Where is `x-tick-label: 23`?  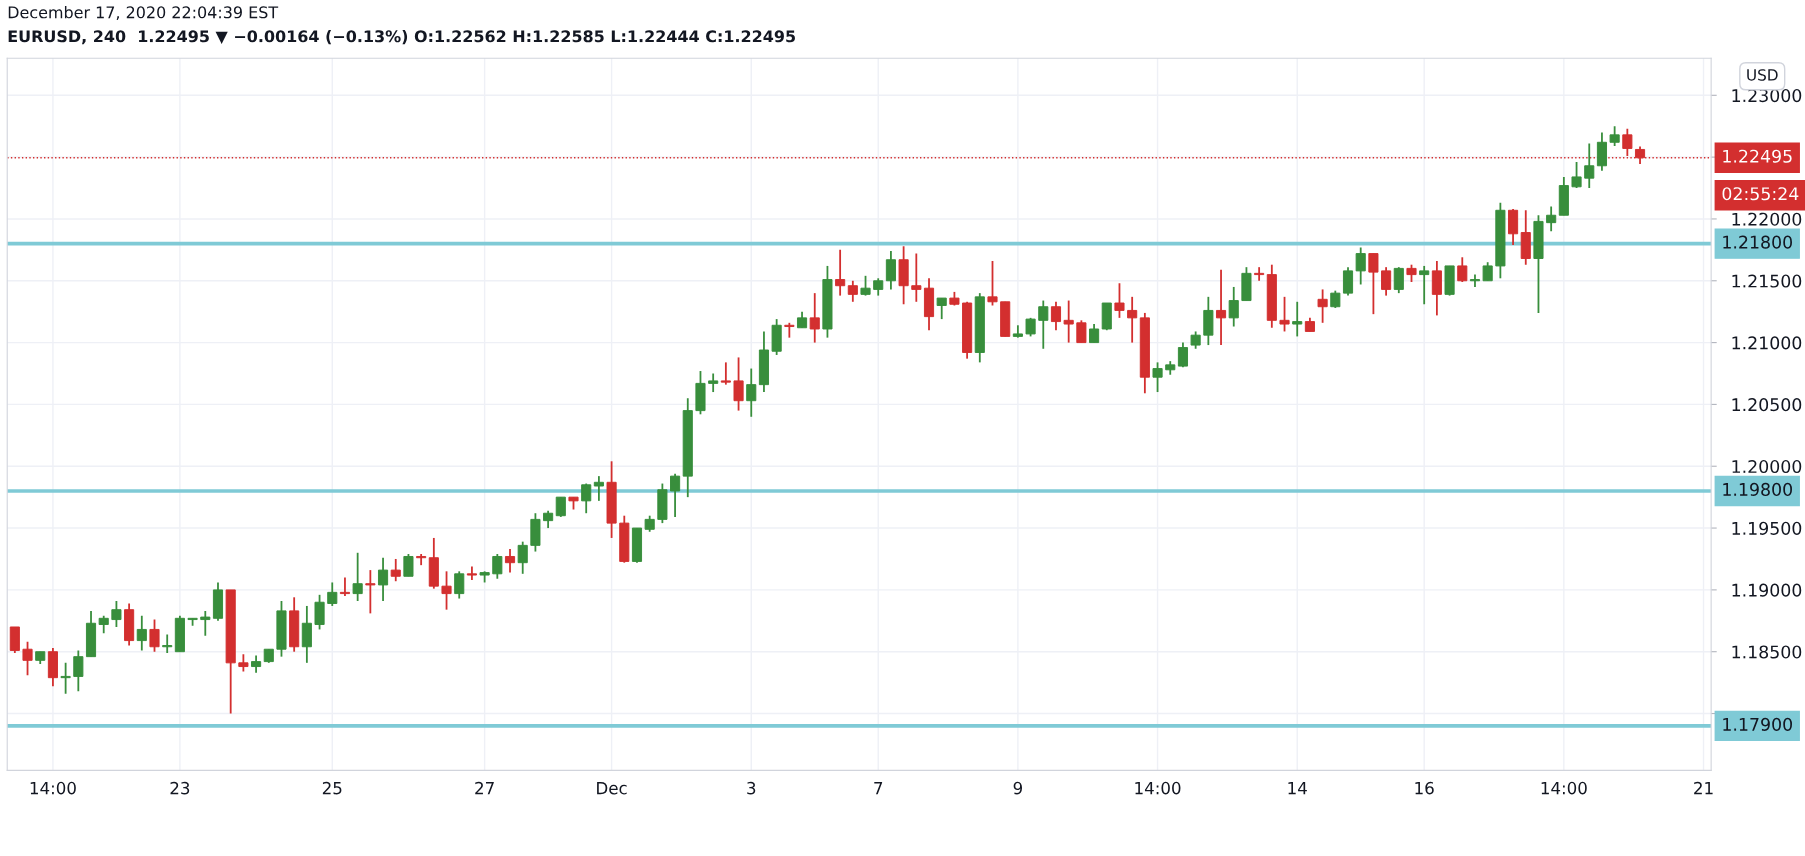 x-tick-label: 23 is located at coordinates (180, 788).